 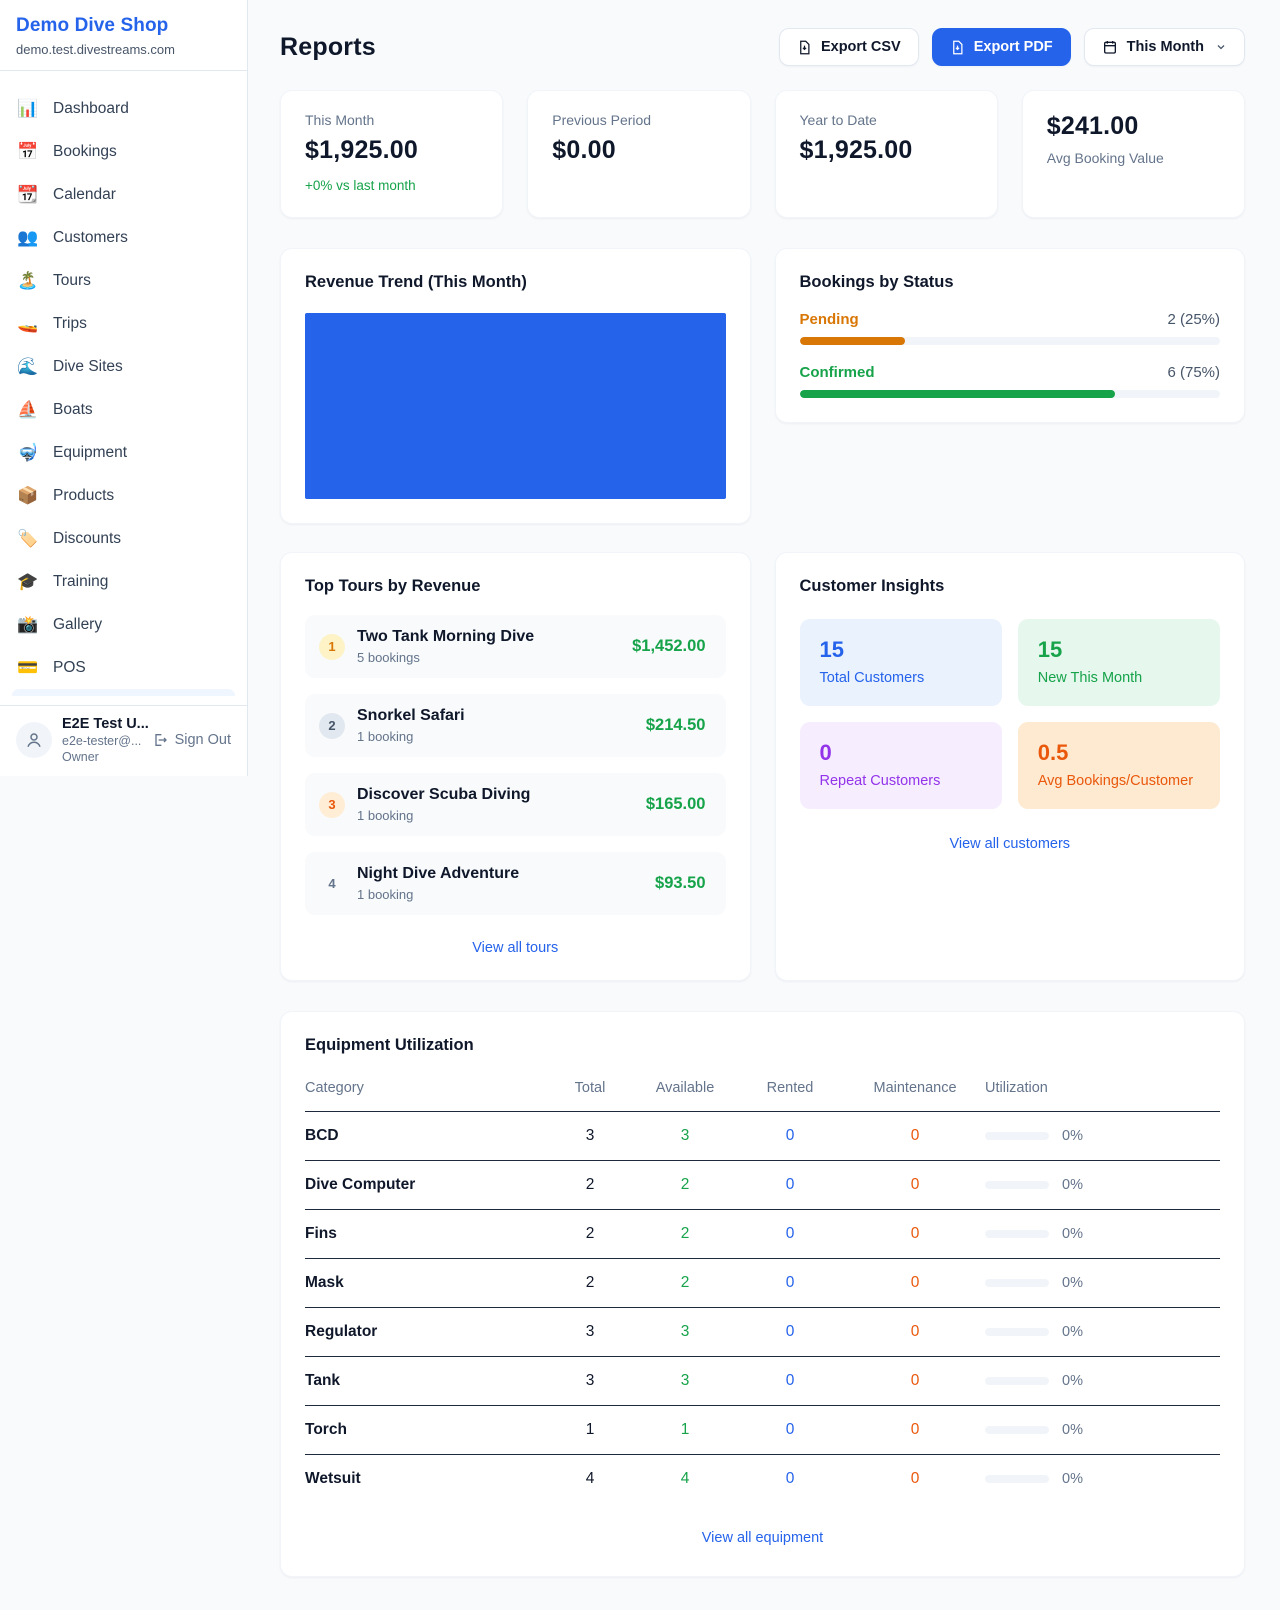 What do you see at coordinates (515, 948) in the screenshot?
I see `view-all-tours-link: View all tours` at bounding box center [515, 948].